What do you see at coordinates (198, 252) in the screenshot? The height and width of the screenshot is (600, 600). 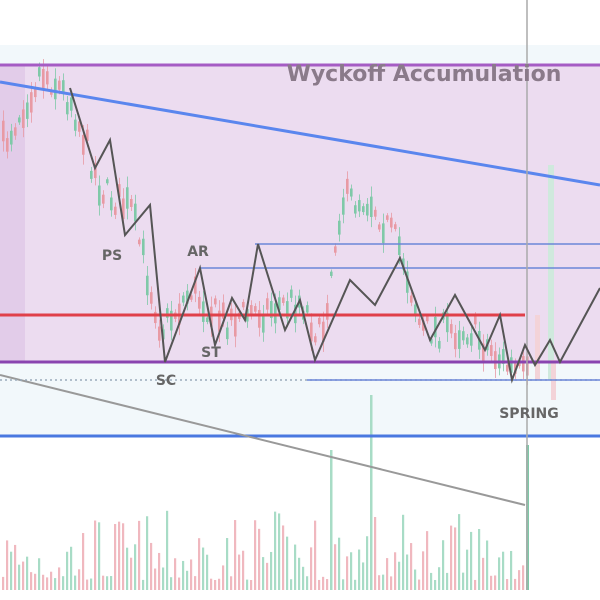 I see `label: AR` at bounding box center [198, 252].